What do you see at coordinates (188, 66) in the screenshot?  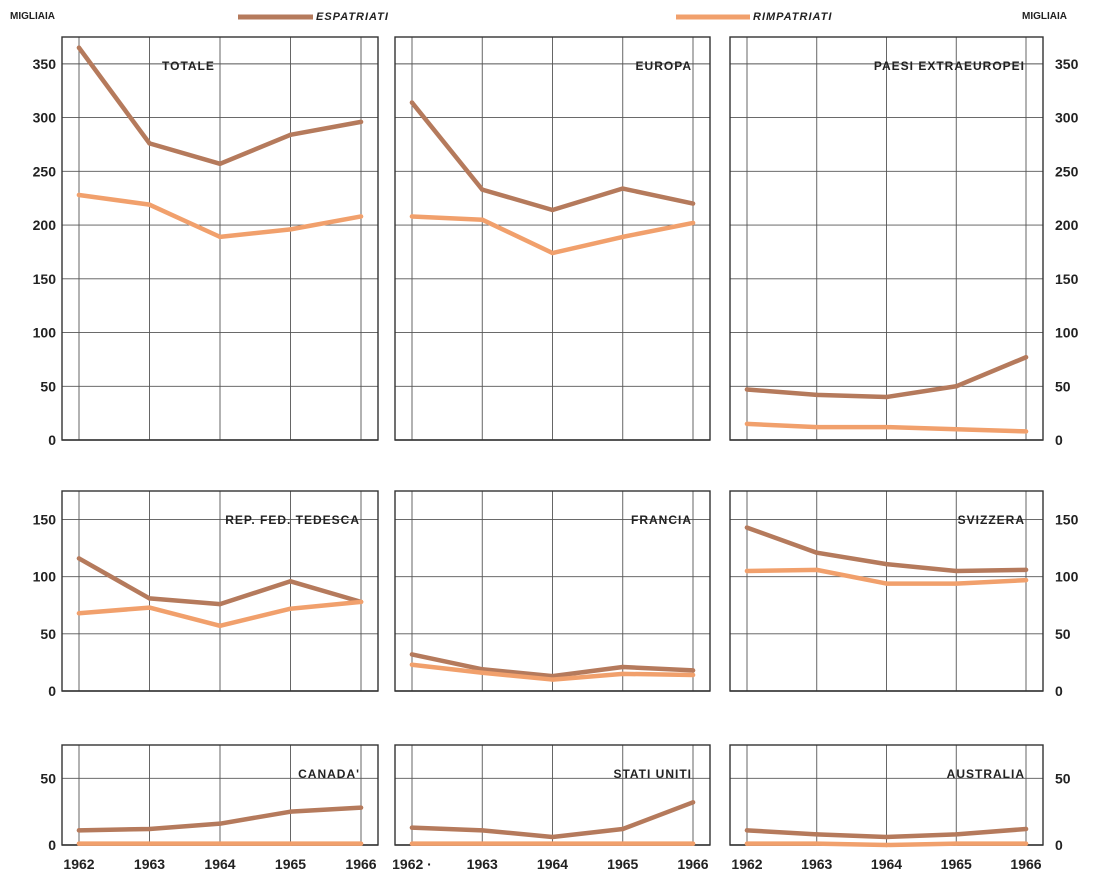 I see `panel-title: TOTALE` at bounding box center [188, 66].